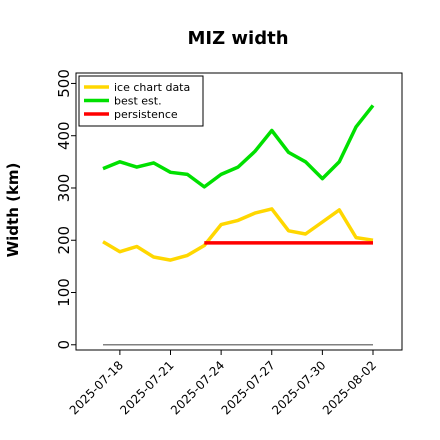  I want to click on y-axis-label: Width (km), so click(13, 210).